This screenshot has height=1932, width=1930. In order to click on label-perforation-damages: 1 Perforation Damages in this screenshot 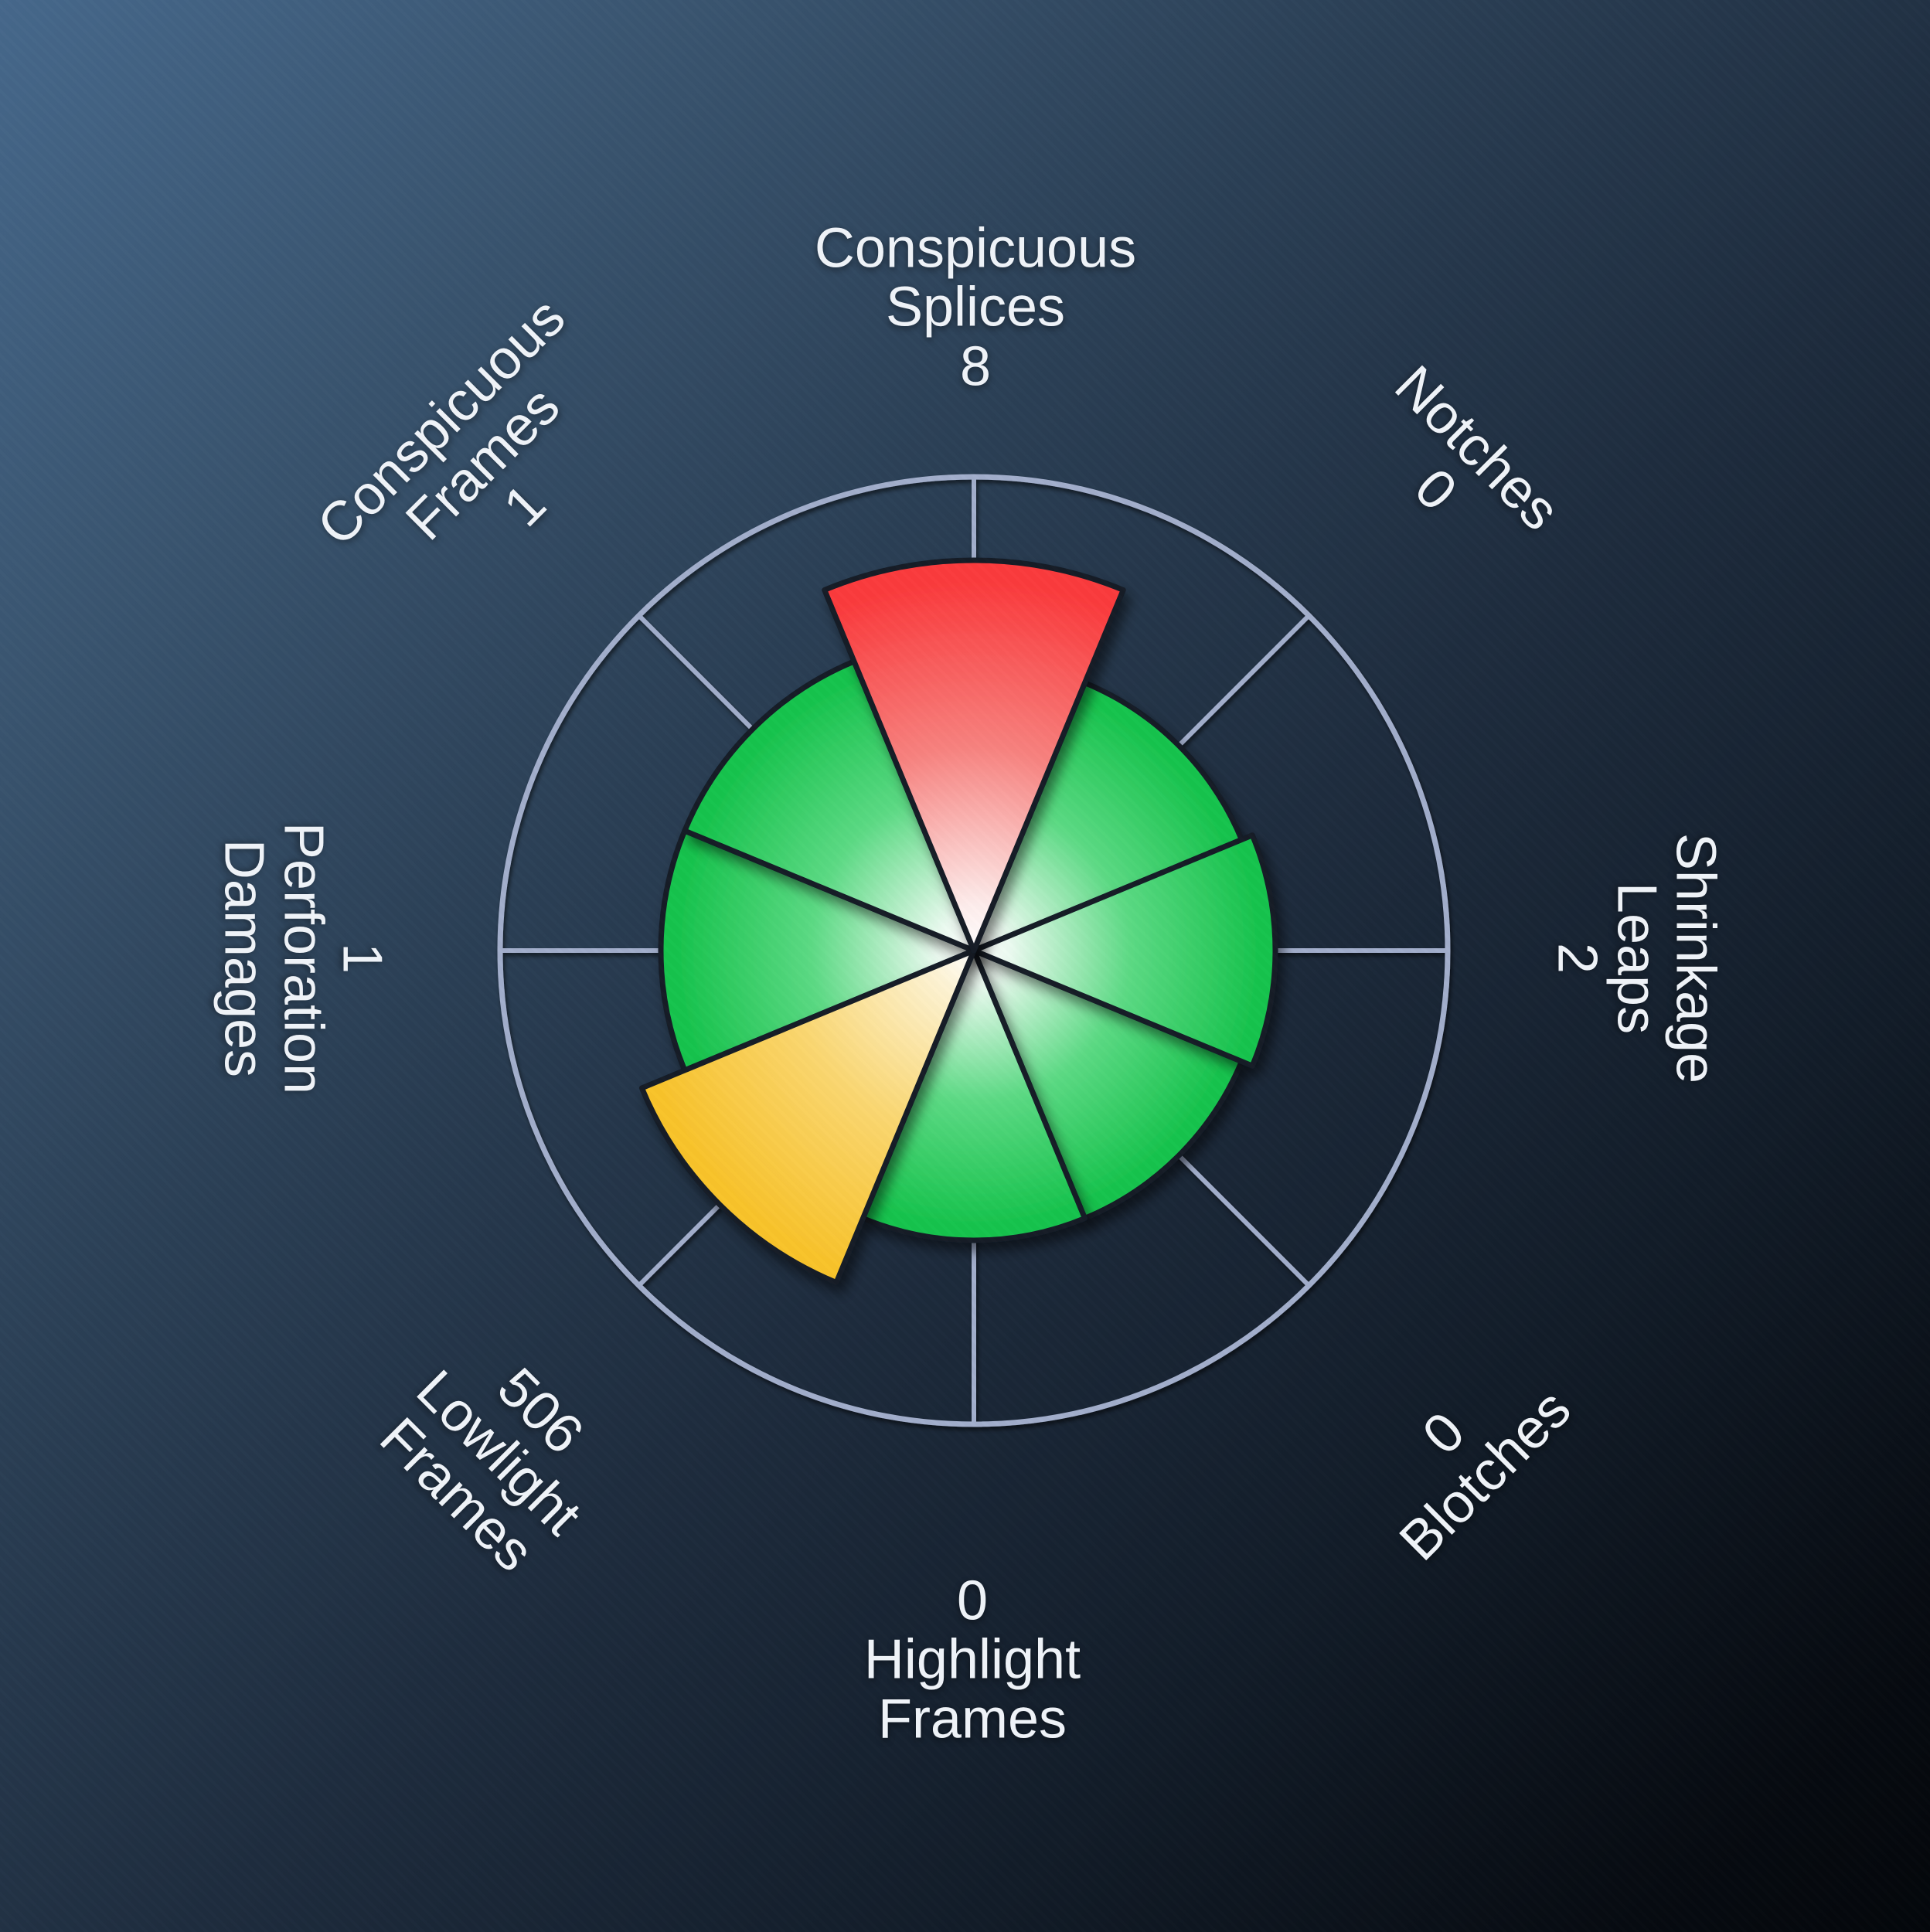, I will do `click(303, 958)`.